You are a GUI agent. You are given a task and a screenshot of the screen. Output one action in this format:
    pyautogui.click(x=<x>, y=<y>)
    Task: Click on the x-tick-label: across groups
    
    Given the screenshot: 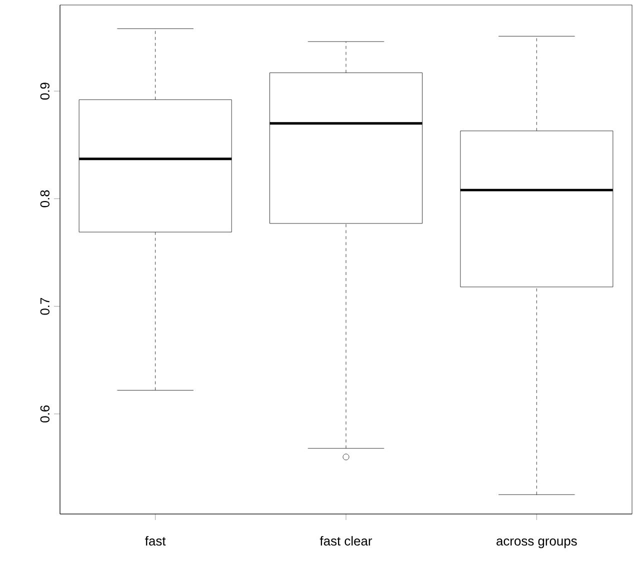 What is the action you would take?
    pyautogui.click(x=536, y=543)
    